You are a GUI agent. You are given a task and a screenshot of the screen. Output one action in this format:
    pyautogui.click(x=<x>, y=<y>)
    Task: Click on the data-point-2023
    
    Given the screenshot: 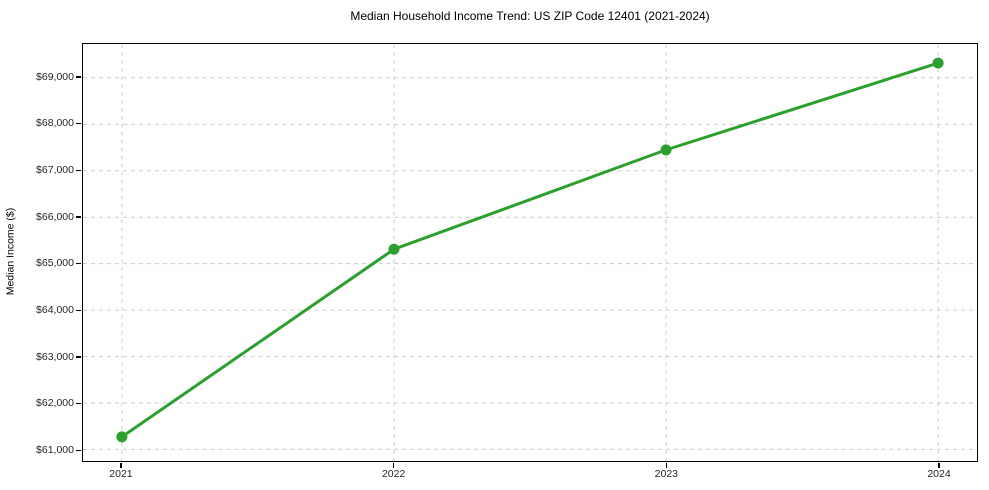 What is the action you would take?
    pyautogui.click(x=666, y=150)
    